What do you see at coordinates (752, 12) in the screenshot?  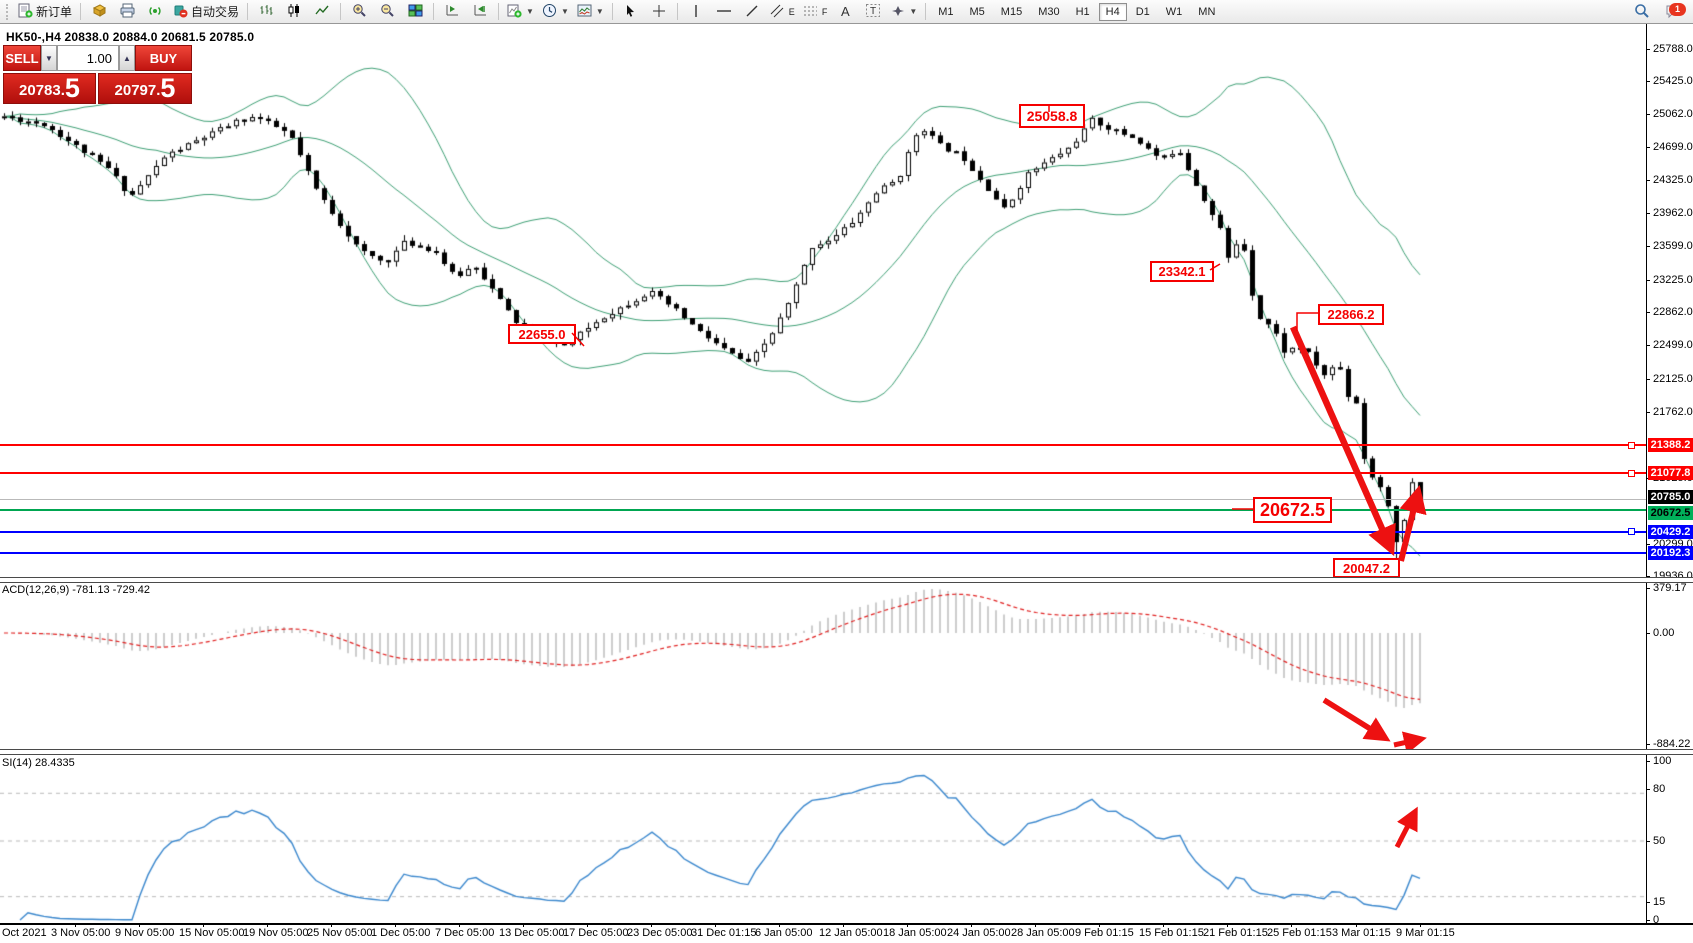 I see `trendline-tool-button` at bounding box center [752, 12].